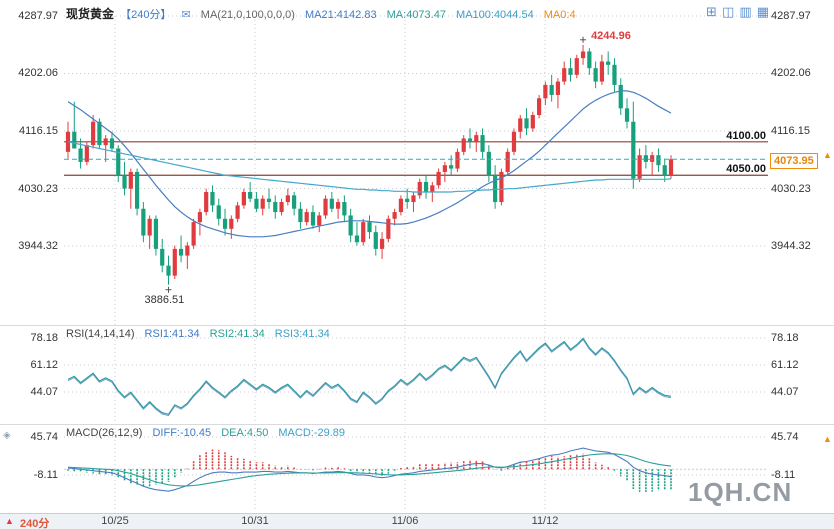 The width and height of the screenshot is (834, 529). What do you see at coordinates (182, 433) in the screenshot?
I see `diff-value: DIFF:-10.45` at bounding box center [182, 433].